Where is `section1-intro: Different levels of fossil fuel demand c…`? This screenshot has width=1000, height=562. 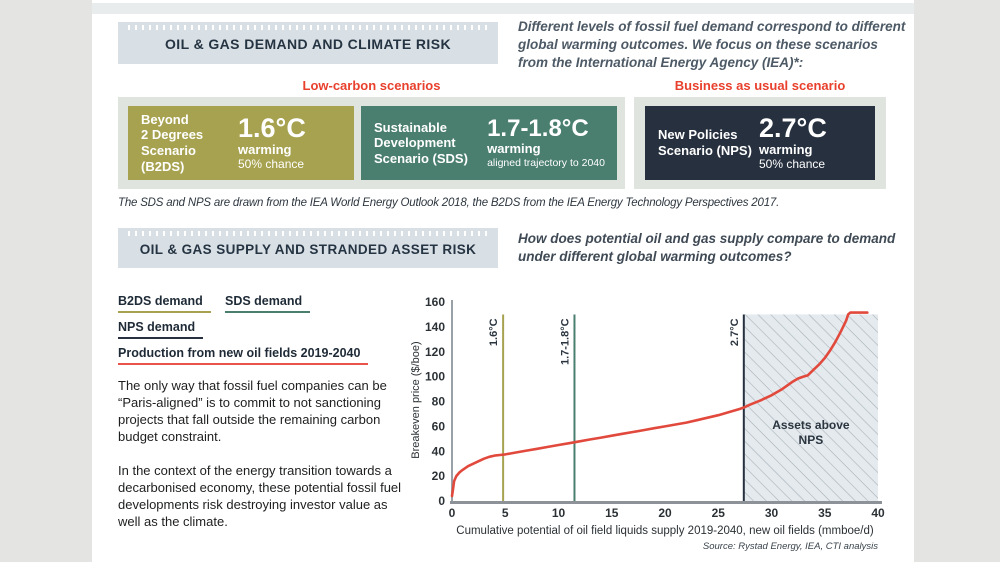 section1-intro: Different levels of fossil fuel demand c… is located at coordinates (712, 44).